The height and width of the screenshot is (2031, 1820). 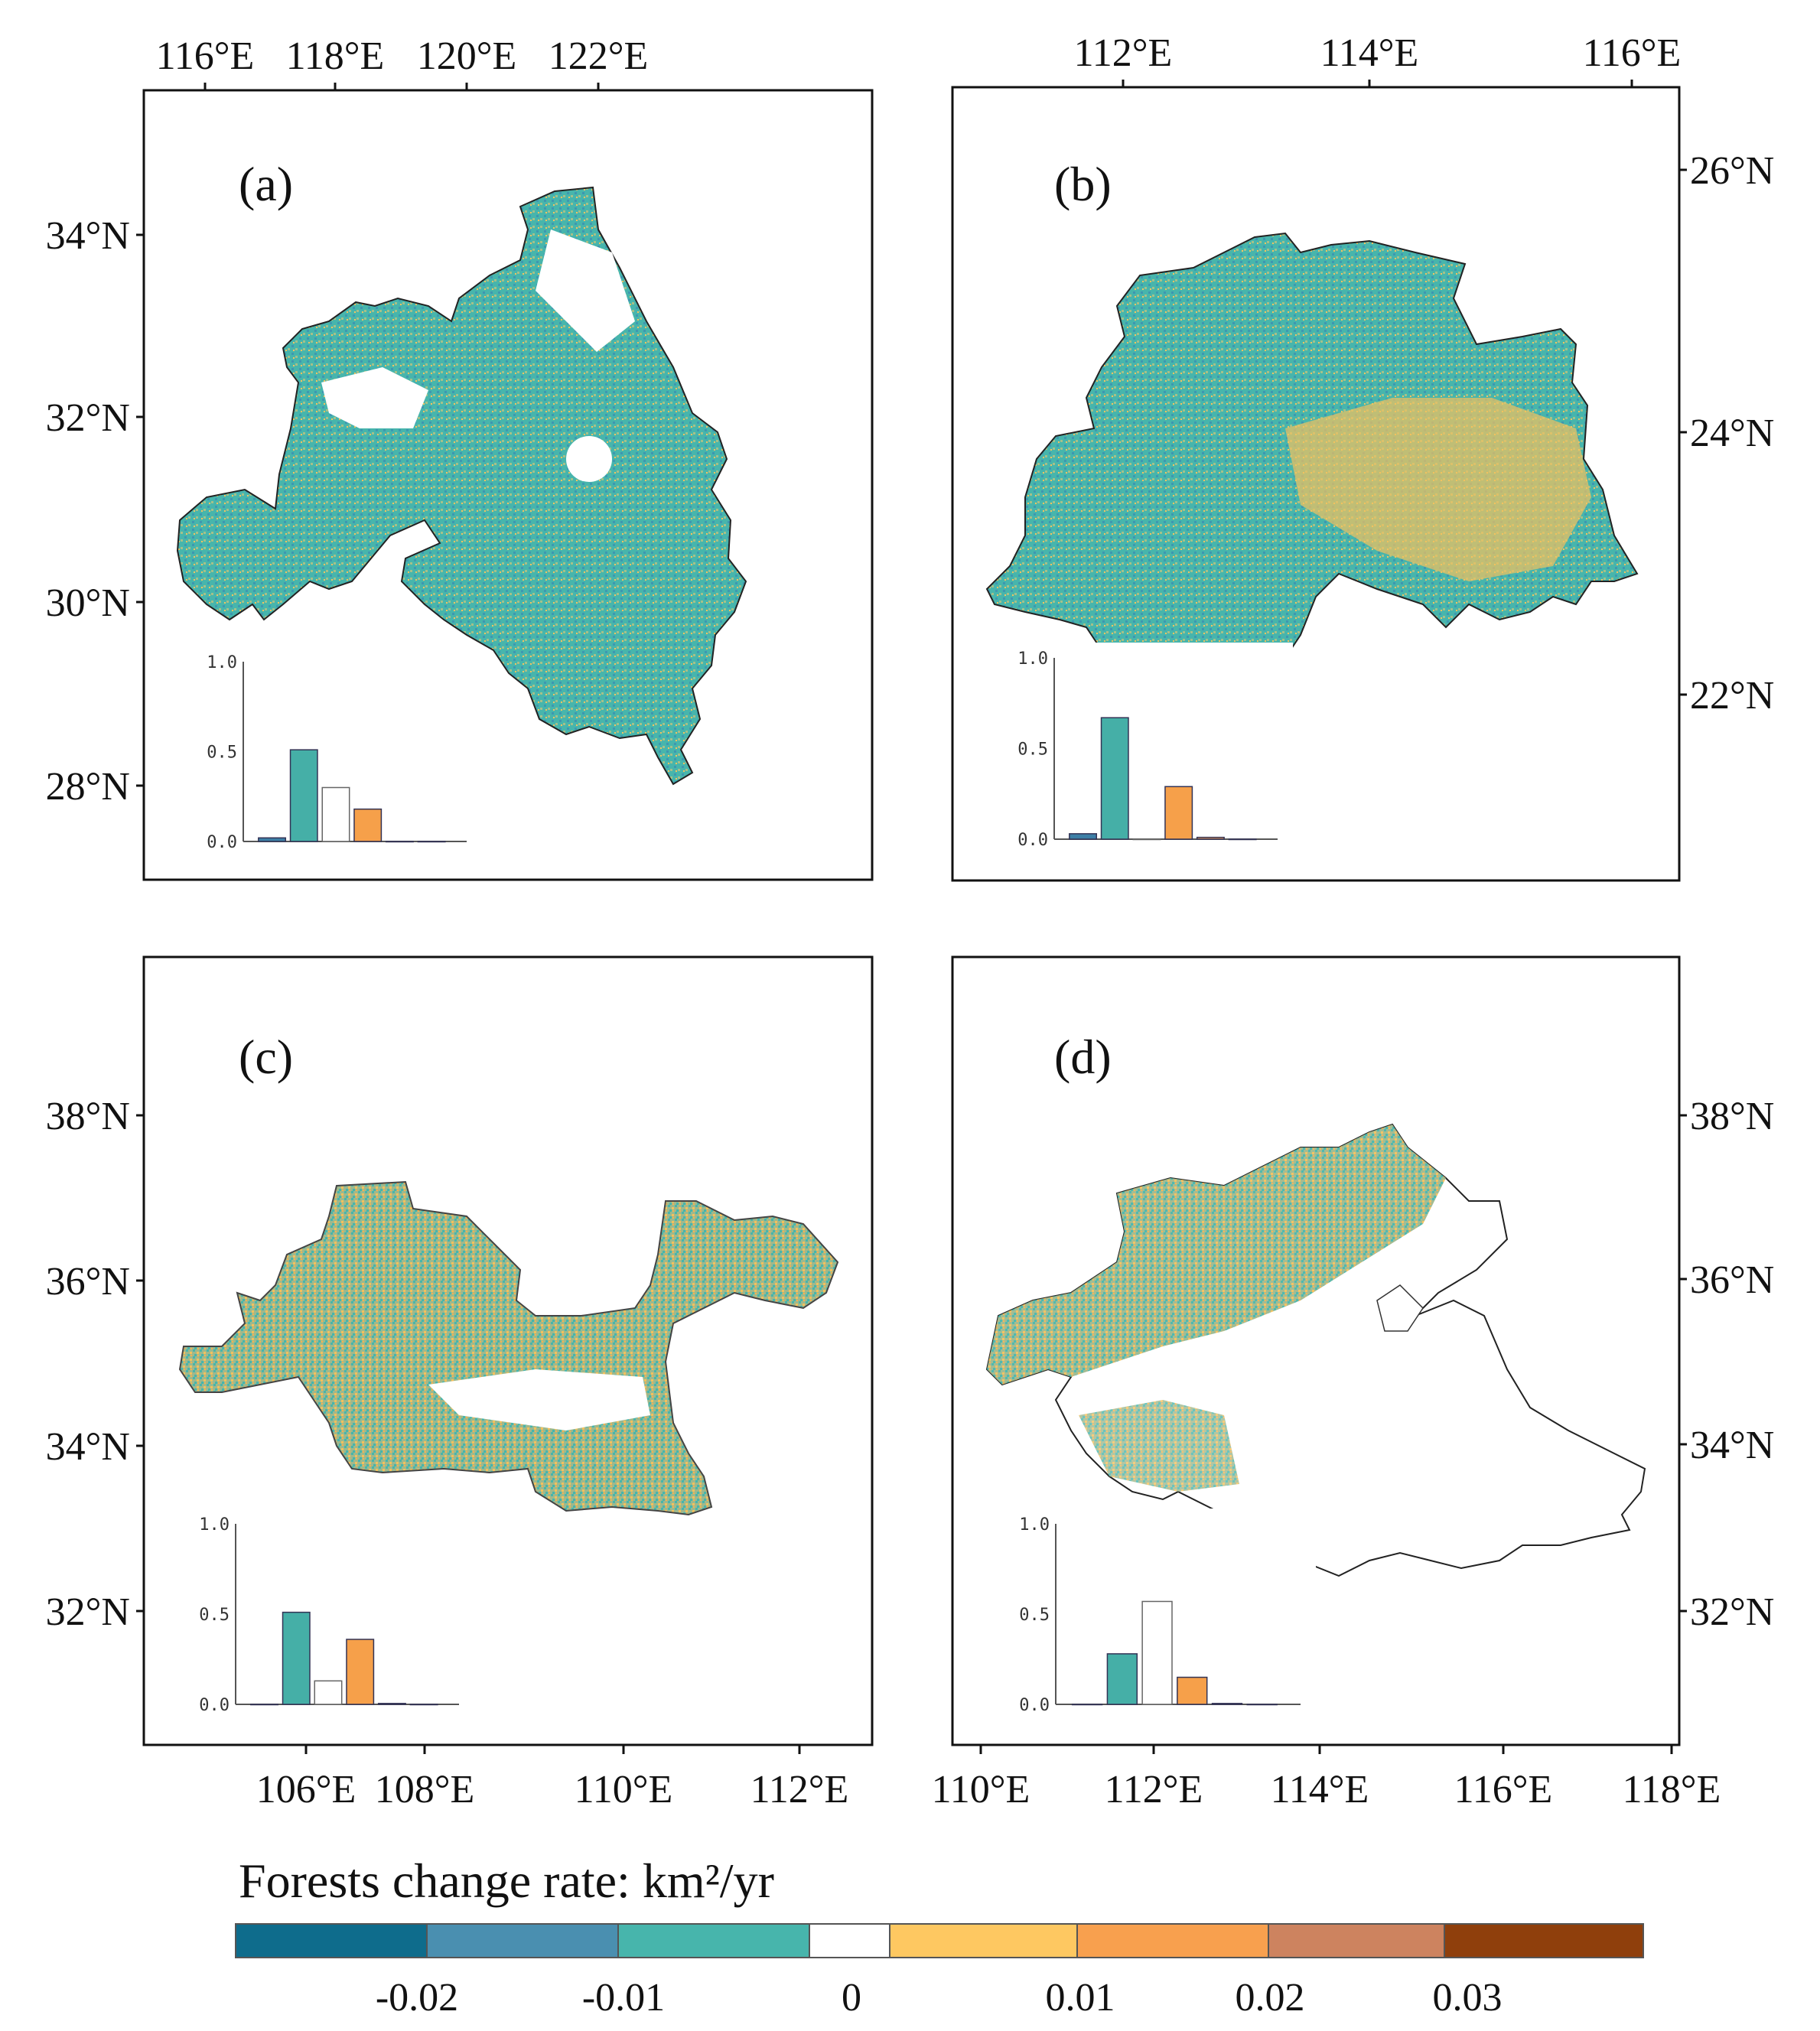 I want to click on panel-b-top-tick-0: 112°E, so click(x=1123, y=53).